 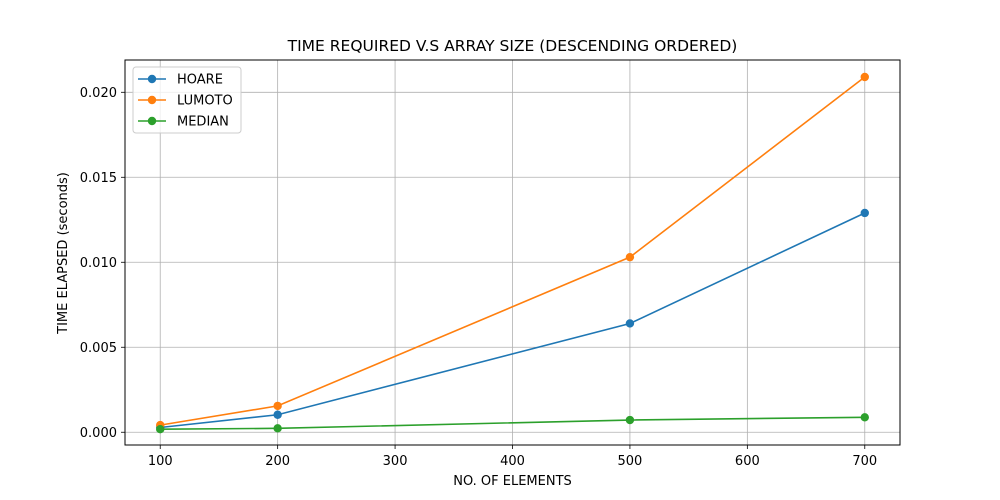 What do you see at coordinates (864, 461) in the screenshot?
I see `x-tick-label: 700` at bounding box center [864, 461].